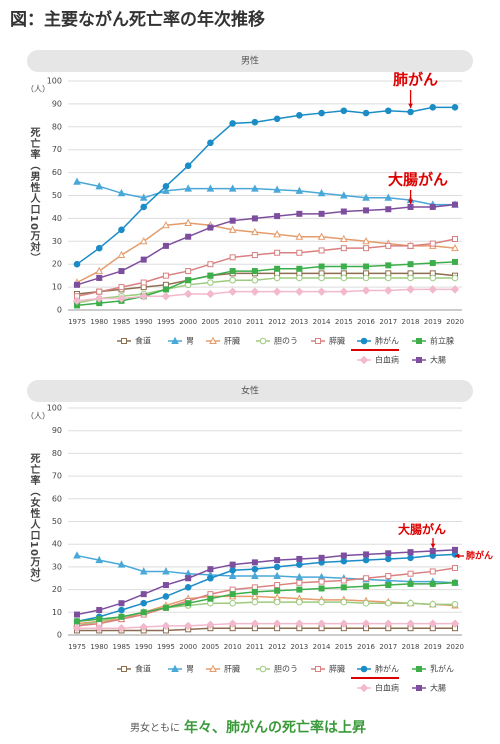 Image resolution: width=500 pixels, height=744 pixels. Describe the element at coordinates (415, 80) in the screenshot. I see `annotation: 肺がん` at that location.